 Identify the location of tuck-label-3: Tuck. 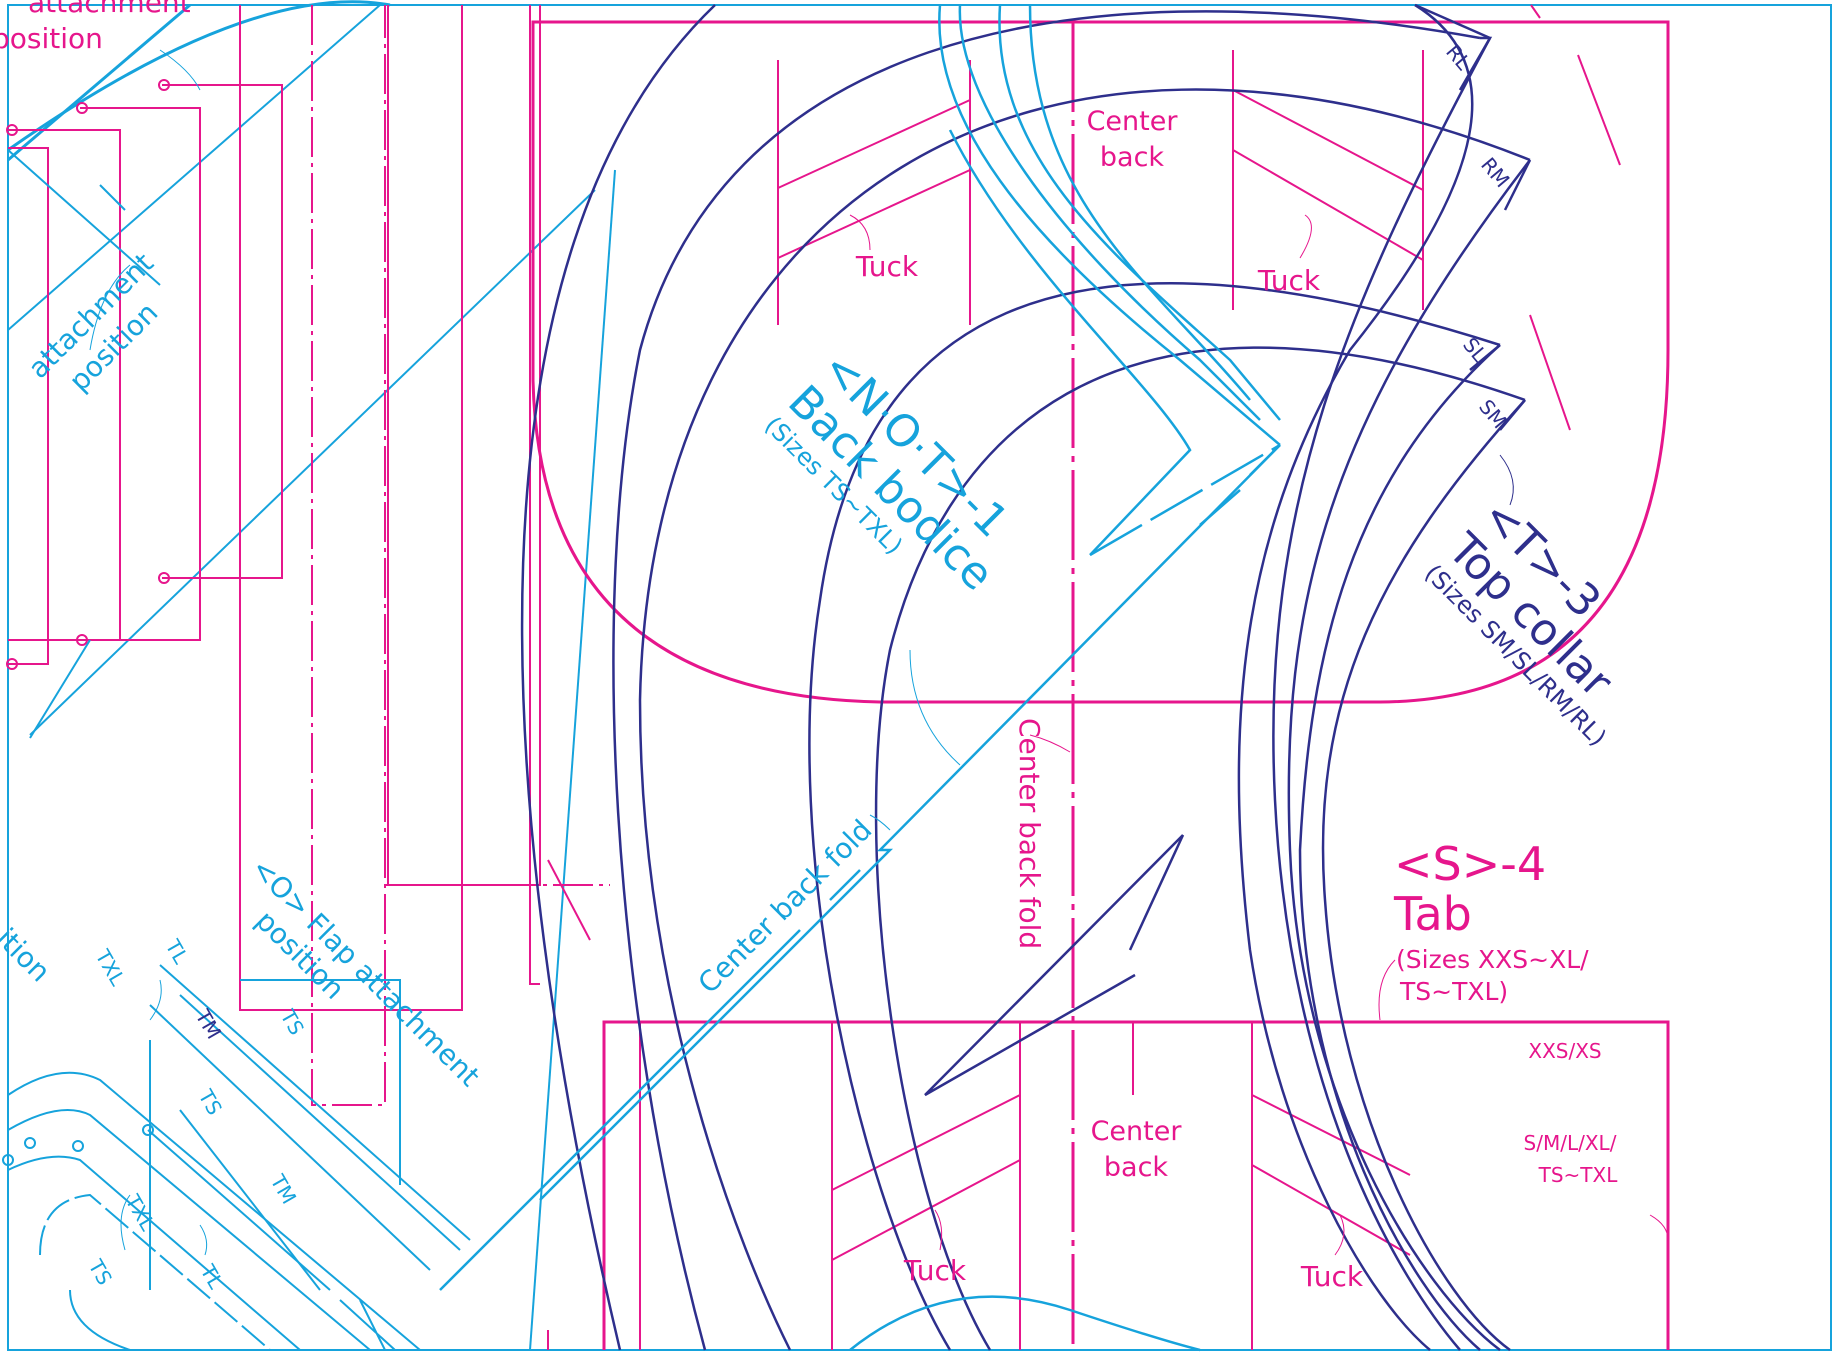
(935, 1270).